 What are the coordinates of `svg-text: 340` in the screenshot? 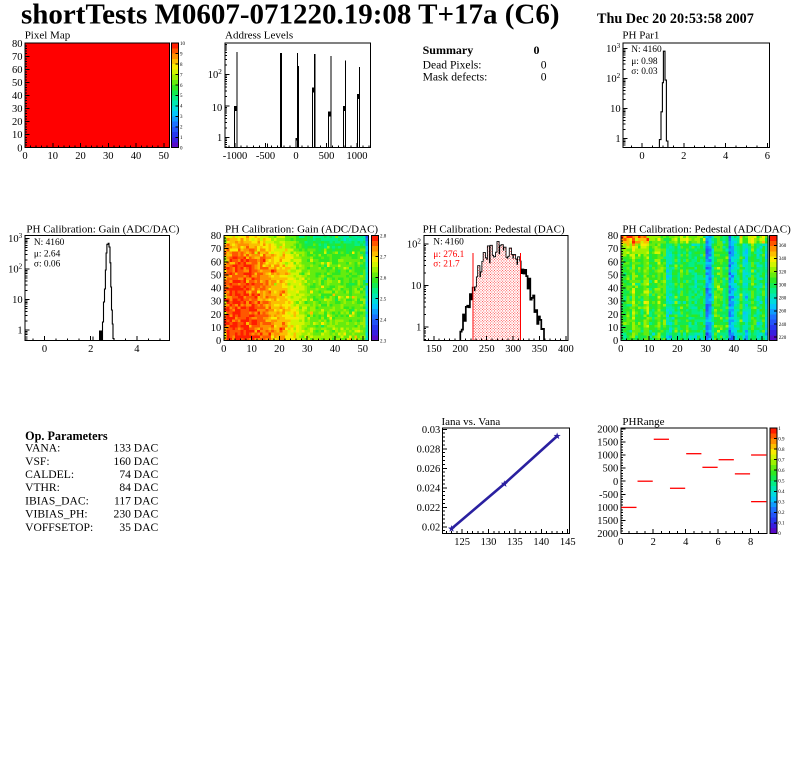 It's located at (783, 259).